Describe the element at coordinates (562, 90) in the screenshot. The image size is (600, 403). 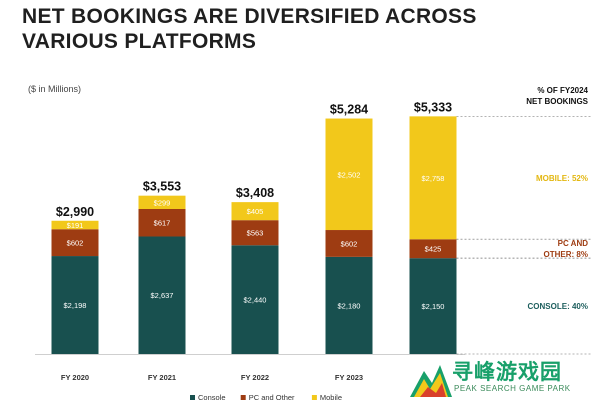
I see `annotation-header: % OF FY2024` at that location.